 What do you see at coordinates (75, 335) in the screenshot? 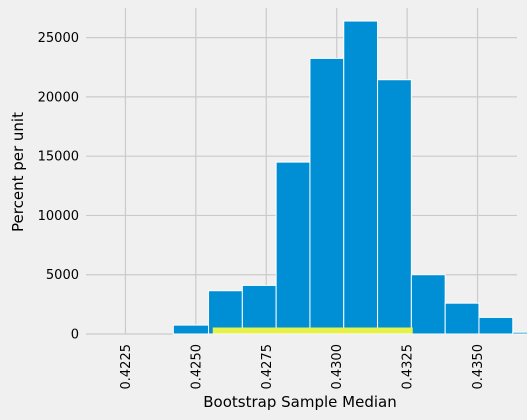
I see `y-tick-label: 0` at bounding box center [75, 335].